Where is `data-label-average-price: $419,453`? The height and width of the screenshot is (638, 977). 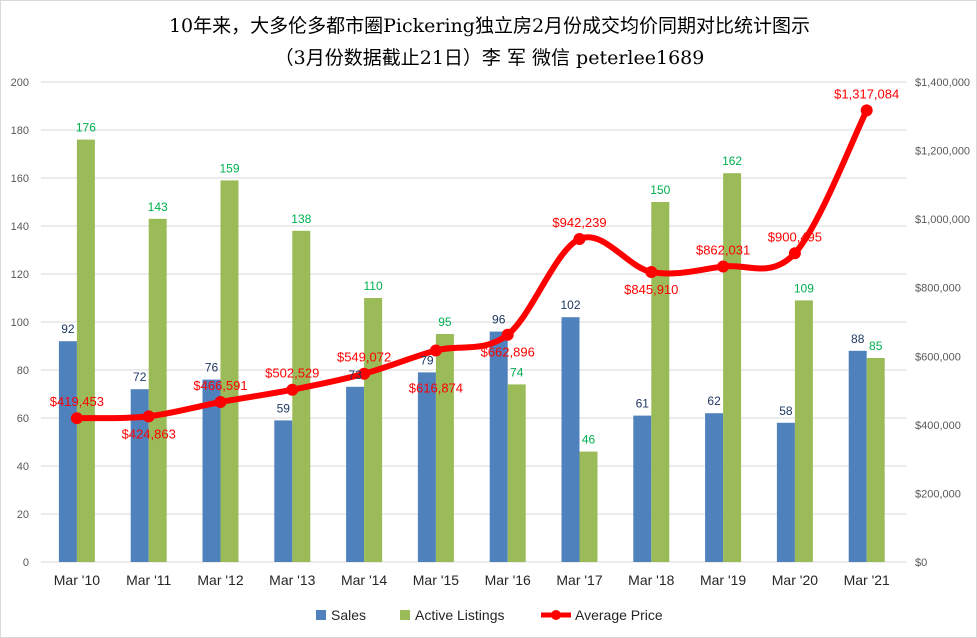
data-label-average-price: $419,453 is located at coordinates (77, 401).